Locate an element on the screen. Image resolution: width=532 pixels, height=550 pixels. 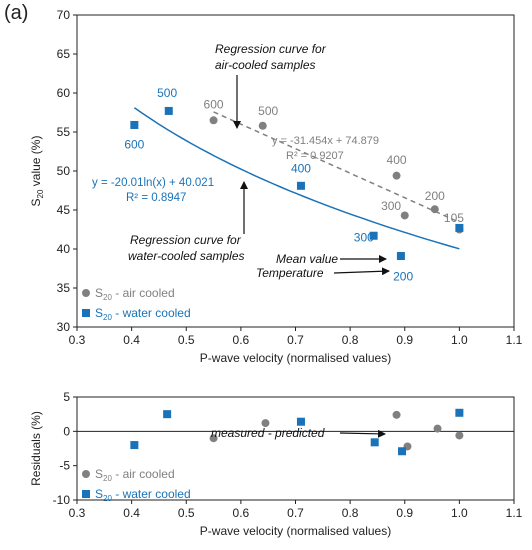
residuals-x-tick-label: 1.1 is located at coordinates (514, 513).